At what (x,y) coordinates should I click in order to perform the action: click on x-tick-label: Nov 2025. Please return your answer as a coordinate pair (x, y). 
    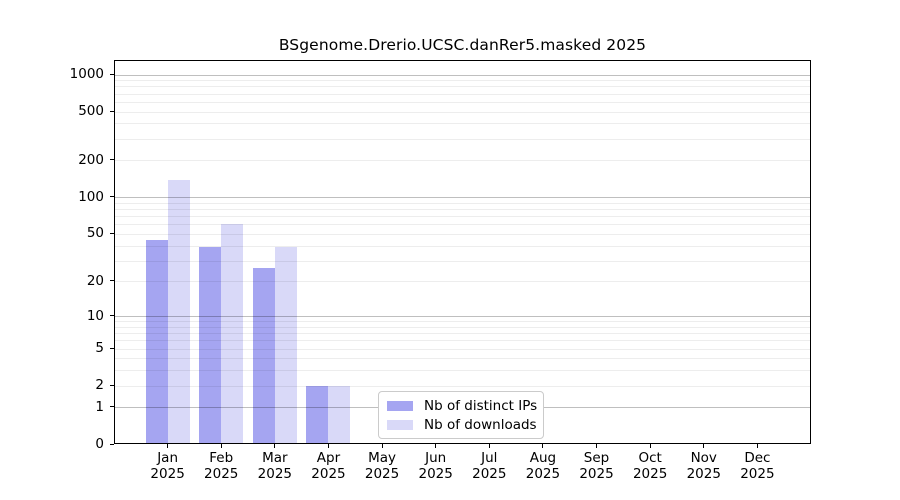
    Looking at the image, I should click on (703, 466).